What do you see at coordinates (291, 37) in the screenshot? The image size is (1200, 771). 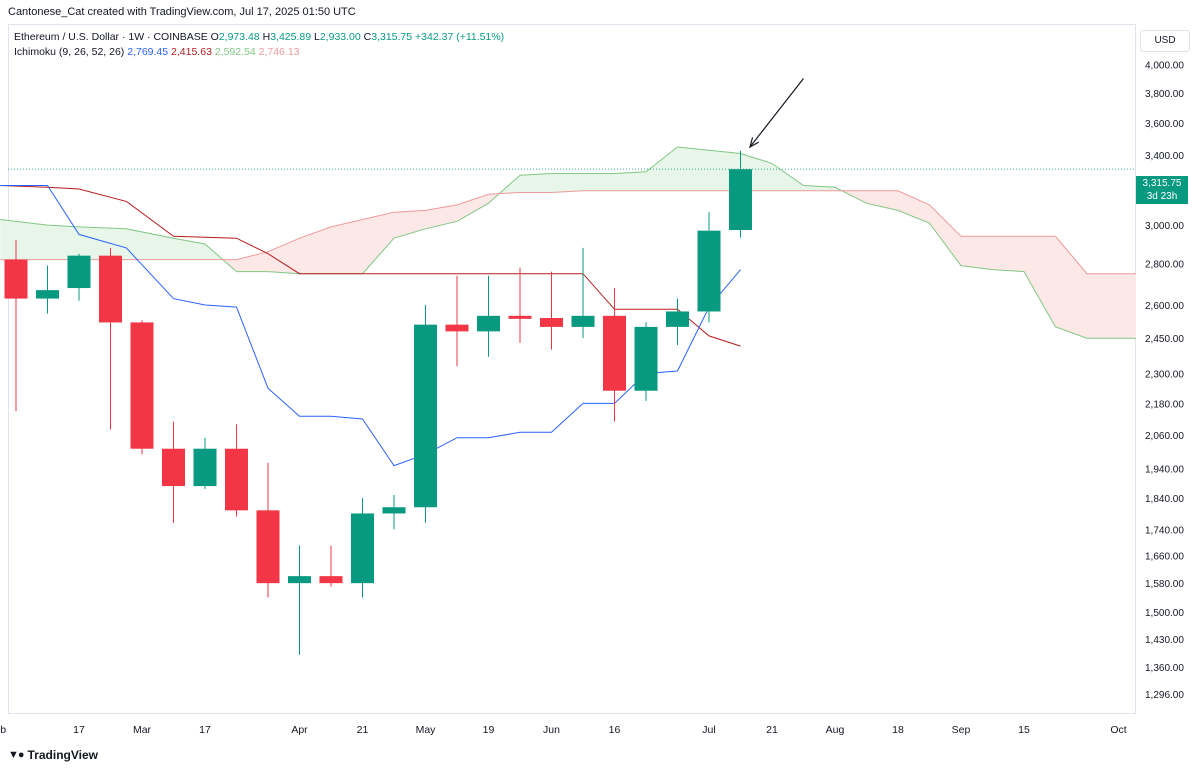 I see `high-value: 3,425.89` at bounding box center [291, 37].